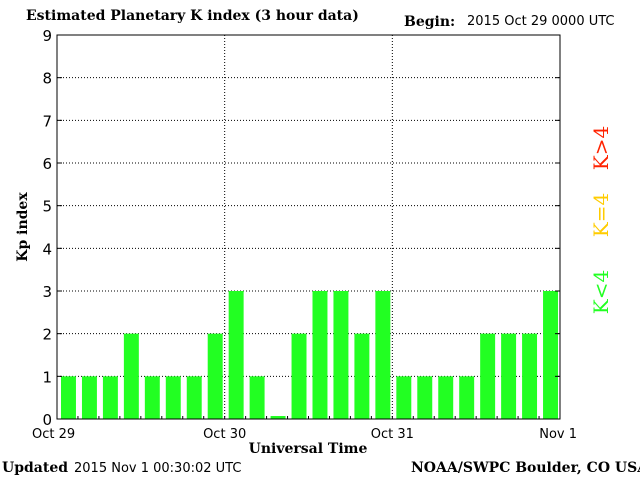 The height and width of the screenshot is (480, 640). What do you see at coordinates (47, 335) in the screenshot?
I see `y-tick-label: 2` at bounding box center [47, 335].